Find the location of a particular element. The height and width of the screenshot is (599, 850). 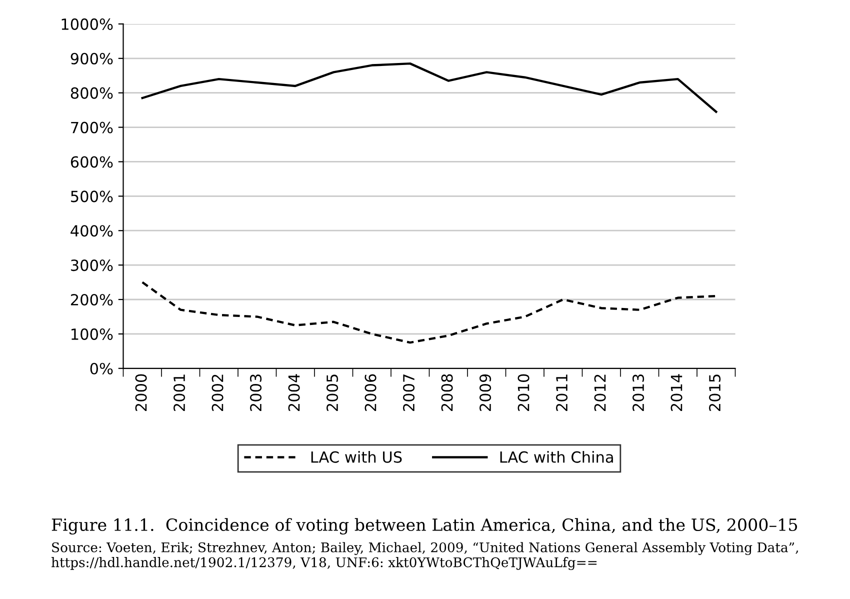

x-tick-label: 2001 is located at coordinates (180, 393).